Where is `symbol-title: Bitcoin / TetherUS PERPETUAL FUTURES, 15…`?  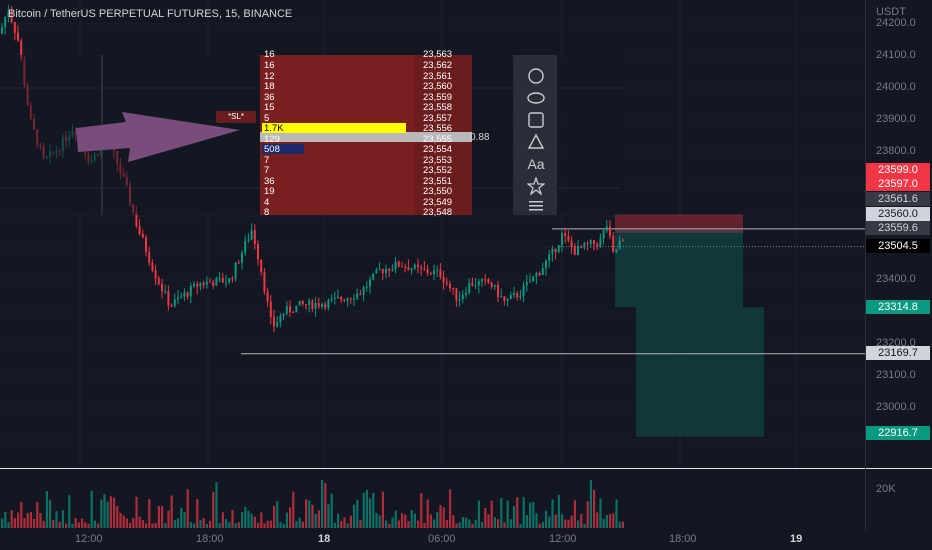
symbol-title: Bitcoin / TetherUS PERPETUAL FUTURES, 15… is located at coordinates (150, 14).